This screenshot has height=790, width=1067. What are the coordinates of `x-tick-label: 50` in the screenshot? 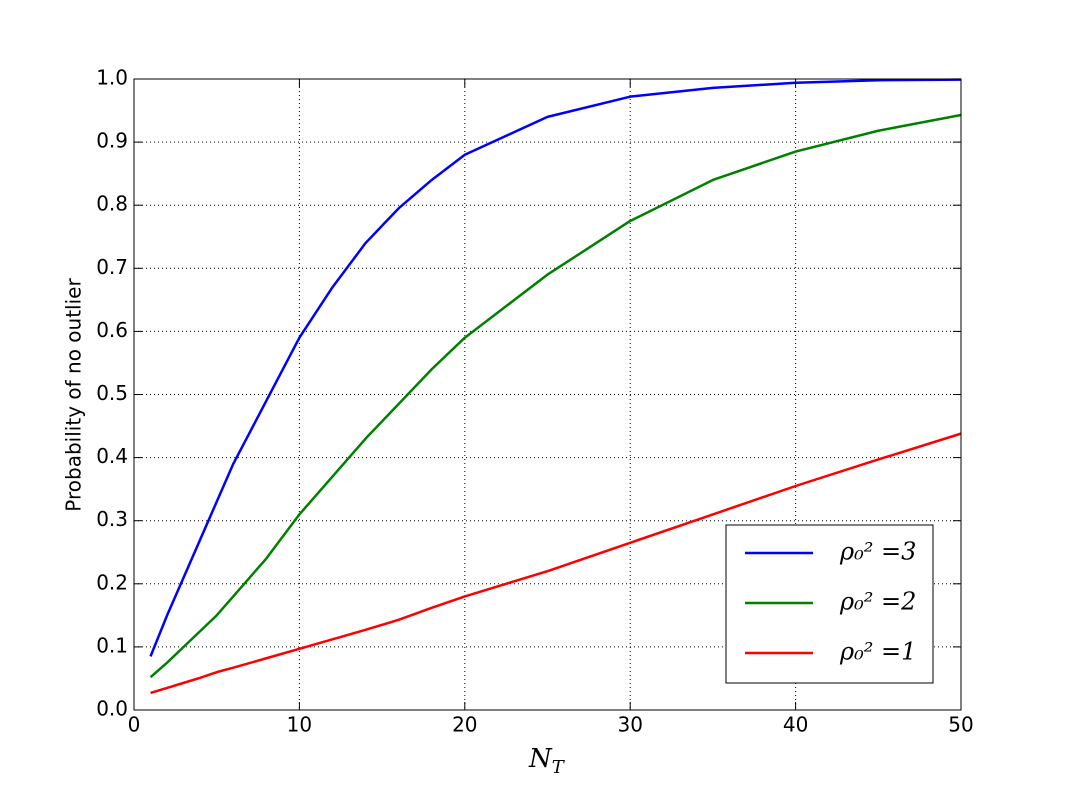 It's located at (960, 725).